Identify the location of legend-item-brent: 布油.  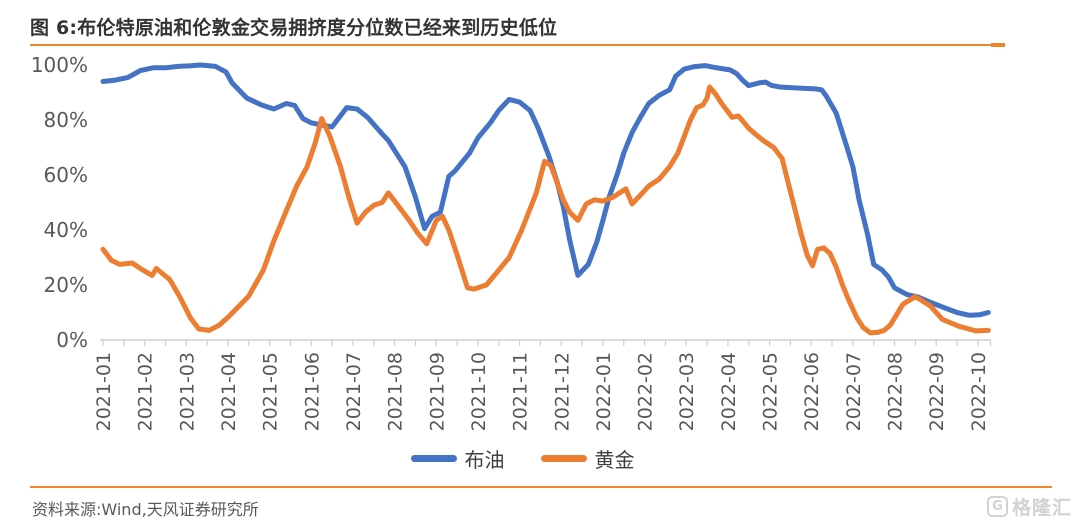
(457, 458).